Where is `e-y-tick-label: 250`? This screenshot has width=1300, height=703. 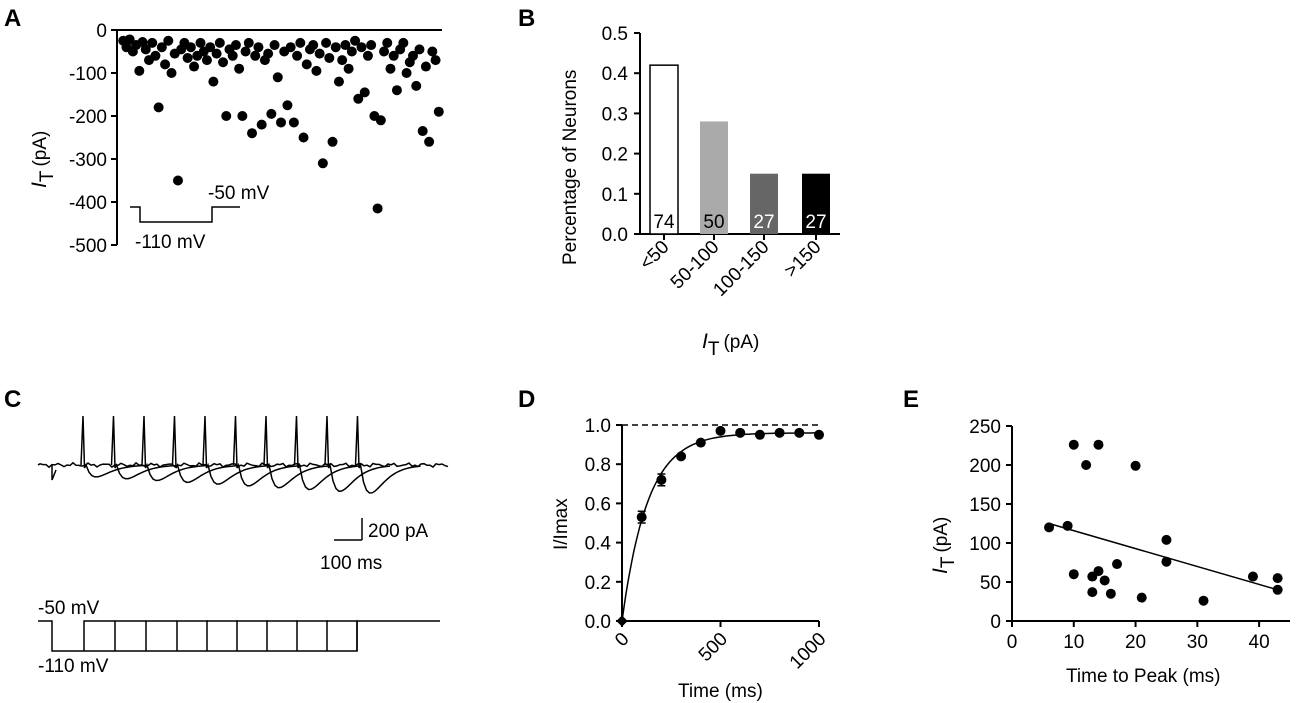
e-y-tick-label: 250 is located at coordinates (985, 427).